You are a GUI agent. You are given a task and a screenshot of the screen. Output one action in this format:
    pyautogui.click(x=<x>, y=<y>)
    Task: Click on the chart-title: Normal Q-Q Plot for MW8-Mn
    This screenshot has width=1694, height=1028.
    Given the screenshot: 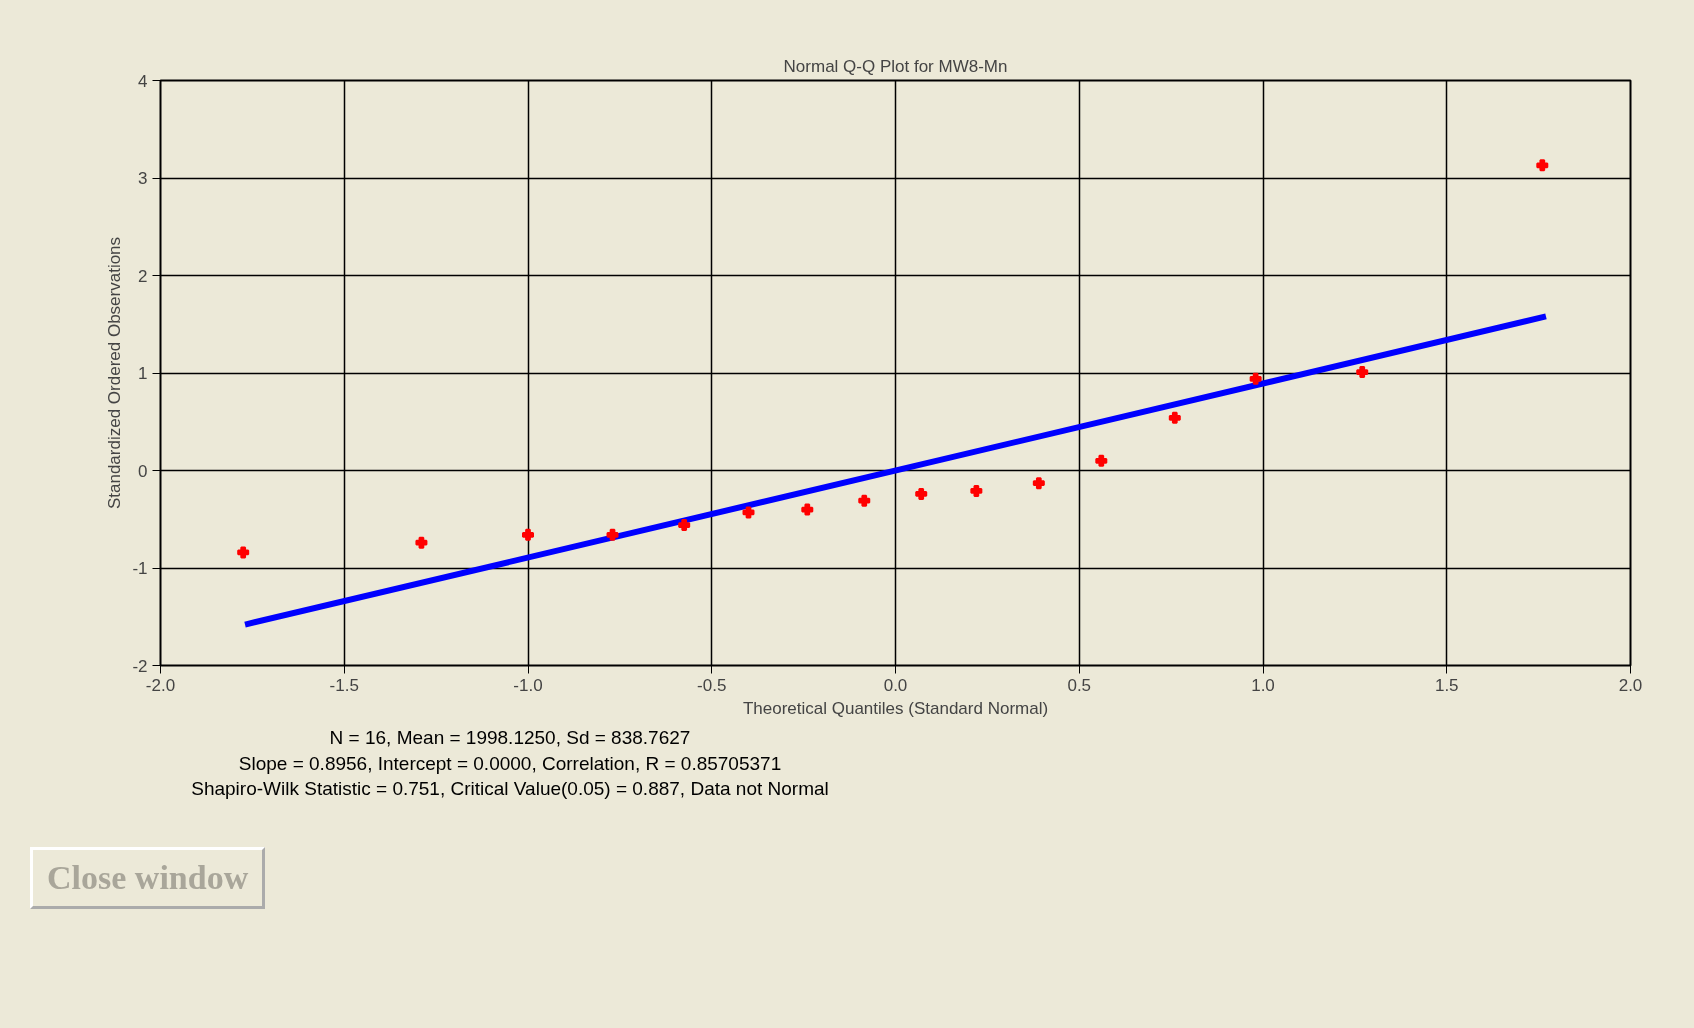 What is the action you would take?
    pyautogui.click(x=895, y=66)
    